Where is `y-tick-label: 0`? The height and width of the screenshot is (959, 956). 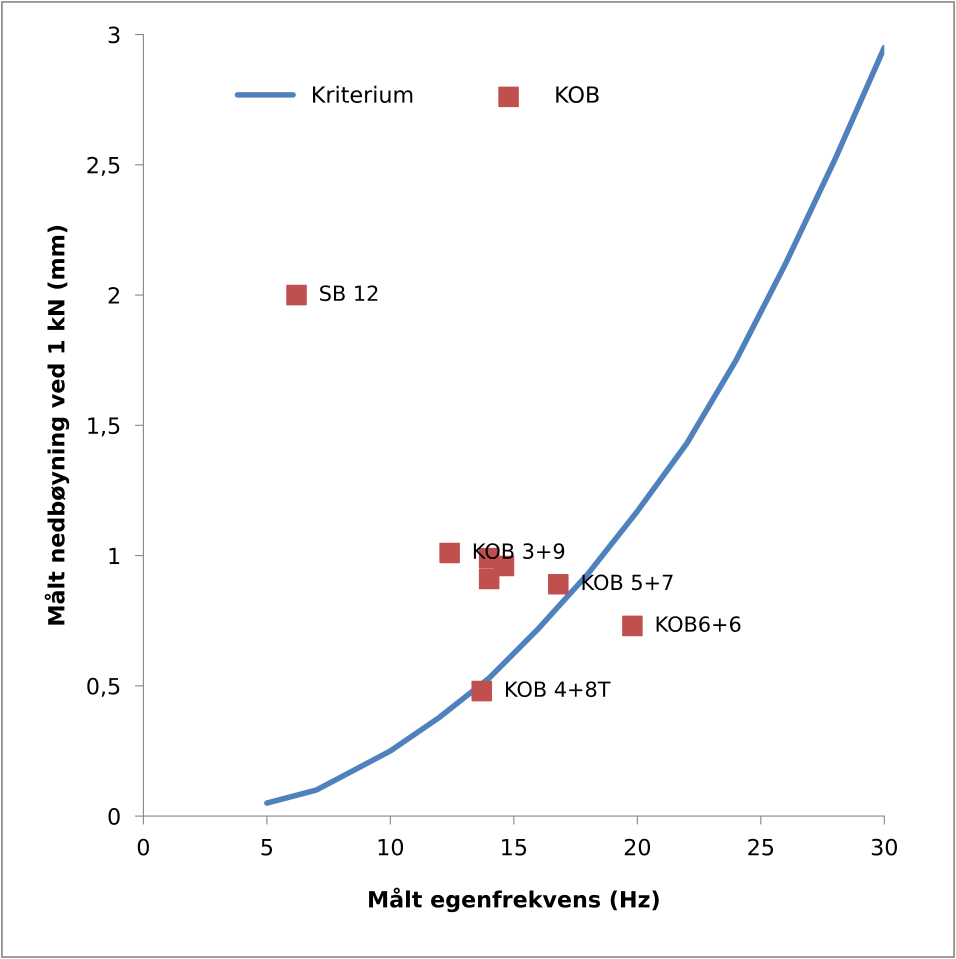
y-tick-label: 0 is located at coordinates (114, 816).